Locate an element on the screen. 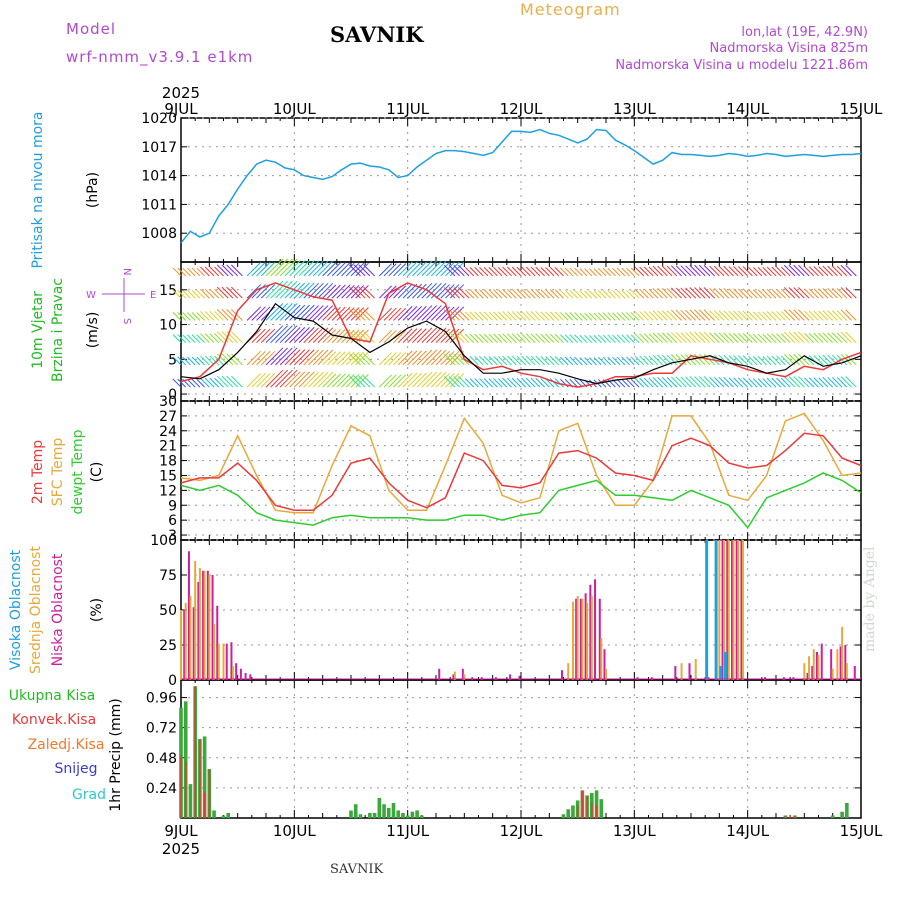 The image size is (900, 900). temp-2m-line is located at coordinates (521, 471).